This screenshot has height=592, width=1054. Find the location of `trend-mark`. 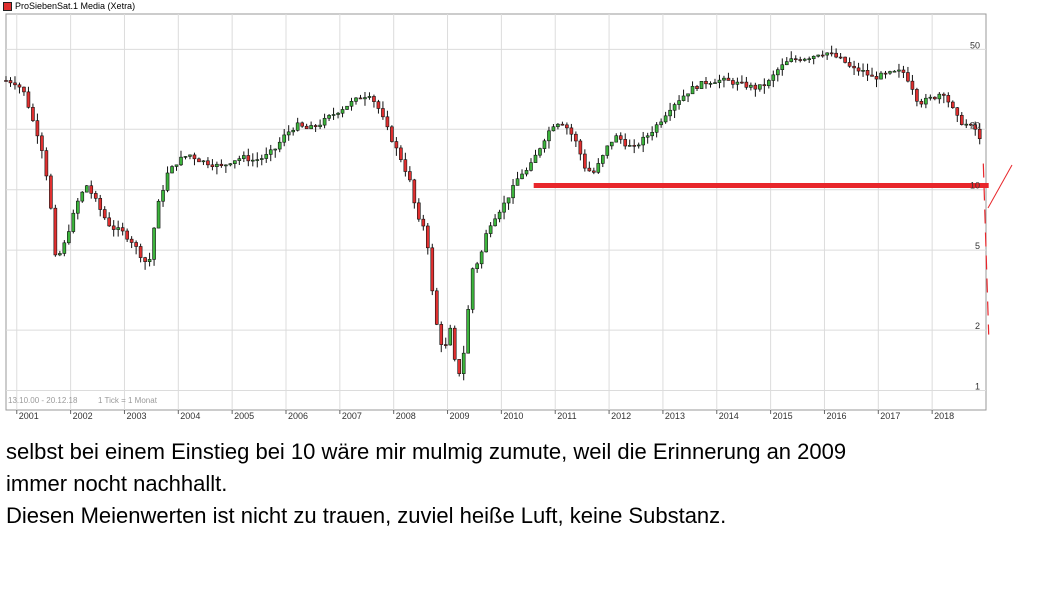

trend-mark is located at coordinates (1000, 186).